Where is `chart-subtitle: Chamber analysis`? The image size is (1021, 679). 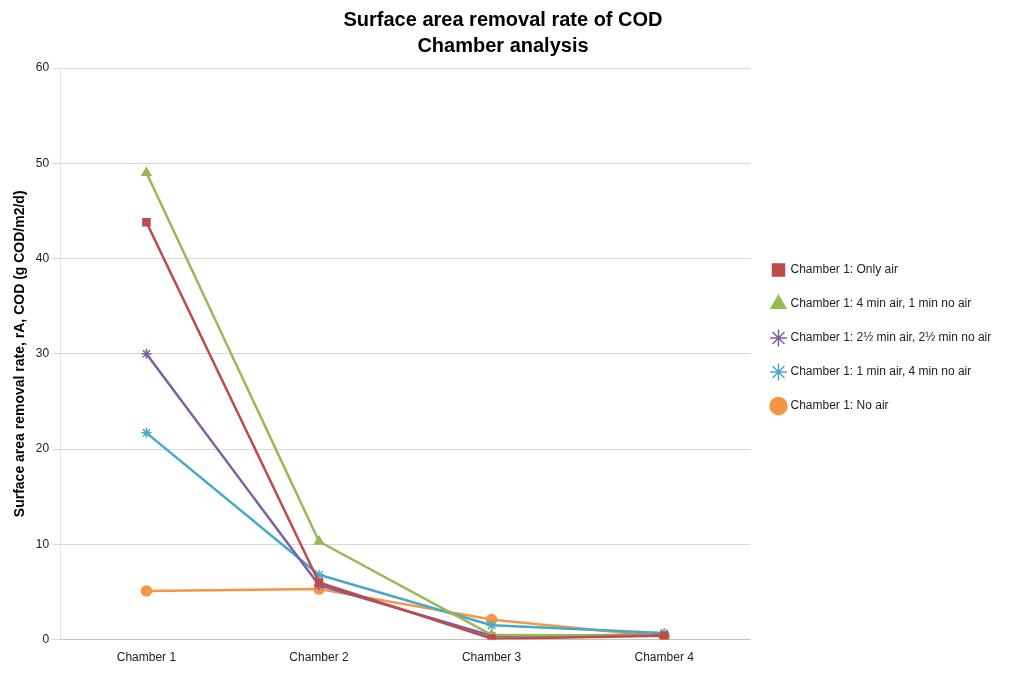
chart-subtitle: Chamber analysis is located at coordinates (503, 44).